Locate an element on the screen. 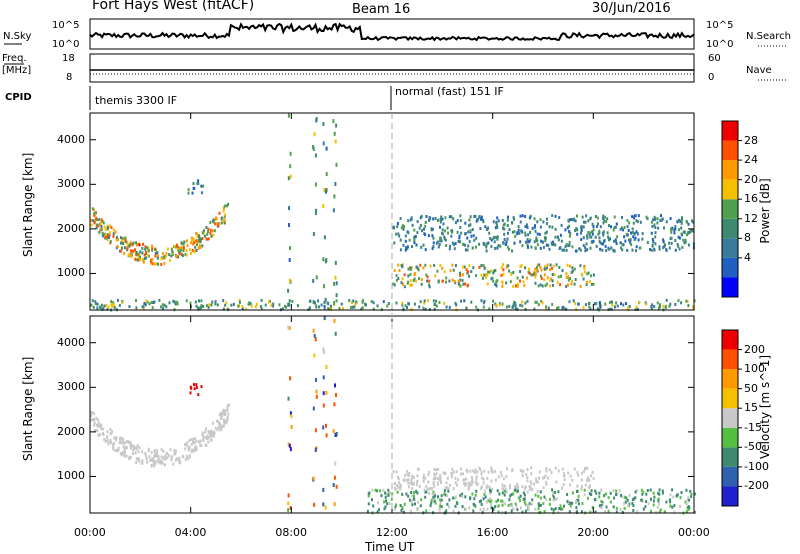  cpid-segment-1: themis 3300 IF is located at coordinates (136, 100).